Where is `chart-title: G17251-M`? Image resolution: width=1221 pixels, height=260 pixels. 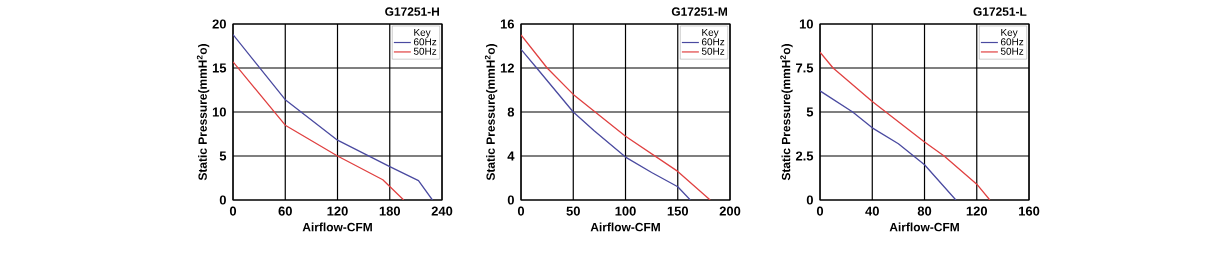
chart-title: G17251-M is located at coordinates (699, 11).